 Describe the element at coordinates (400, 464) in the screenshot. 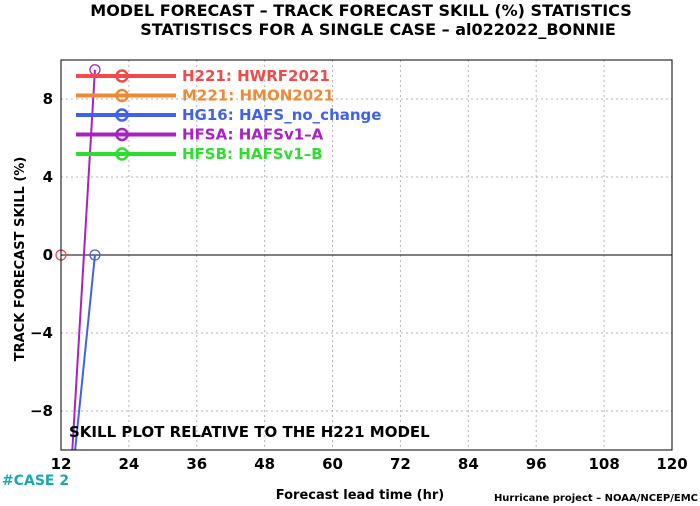

I see `x-tick-label: 72` at that location.